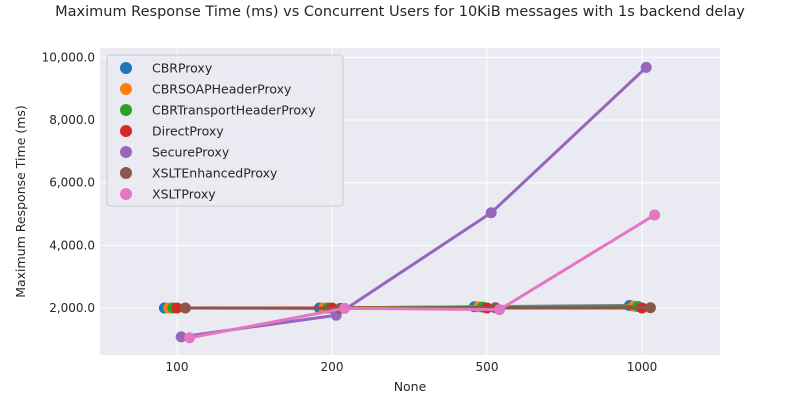 The height and width of the screenshot is (400, 800). Describe the element at coordinates (188, 131) in the screenshot. I see `legend-label: DirectProxy` at that location.